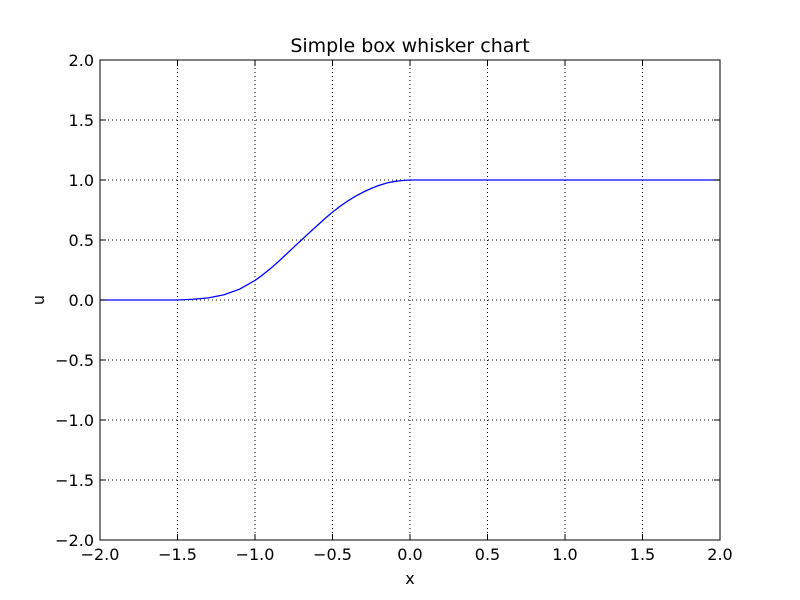 This screenshot has width=800, height=600. Describe the element at coordinates (81, 60) in the screenshot. I see `y-tick-label: 2.0` at that location.